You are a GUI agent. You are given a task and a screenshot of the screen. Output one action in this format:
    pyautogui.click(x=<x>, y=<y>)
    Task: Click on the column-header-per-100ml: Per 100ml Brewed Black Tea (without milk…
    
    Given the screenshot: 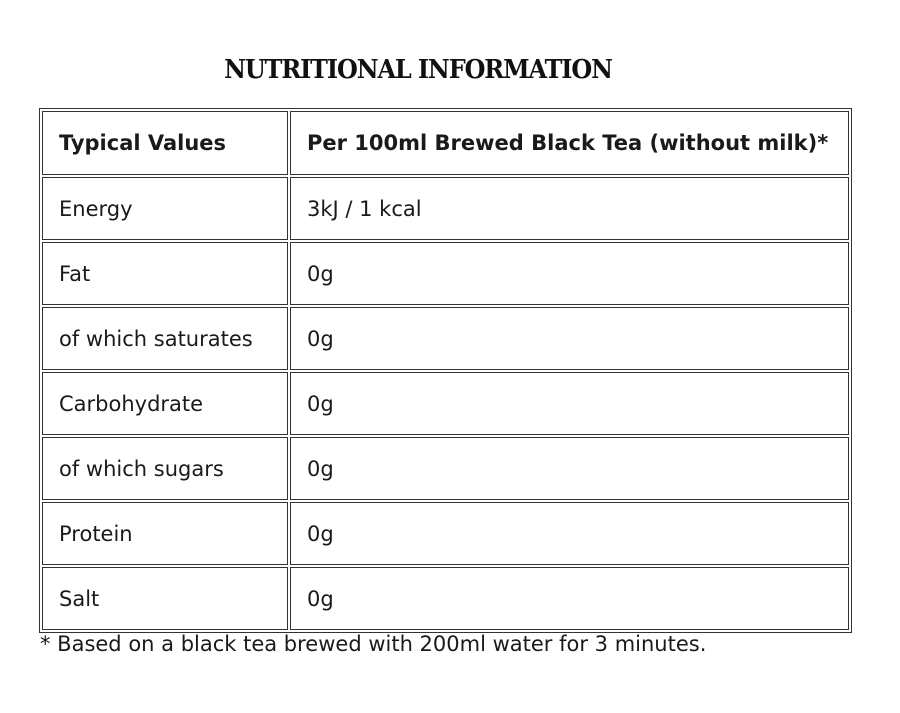 What is the action you would take?
    pyautogui.click(x=569, y=143)
    